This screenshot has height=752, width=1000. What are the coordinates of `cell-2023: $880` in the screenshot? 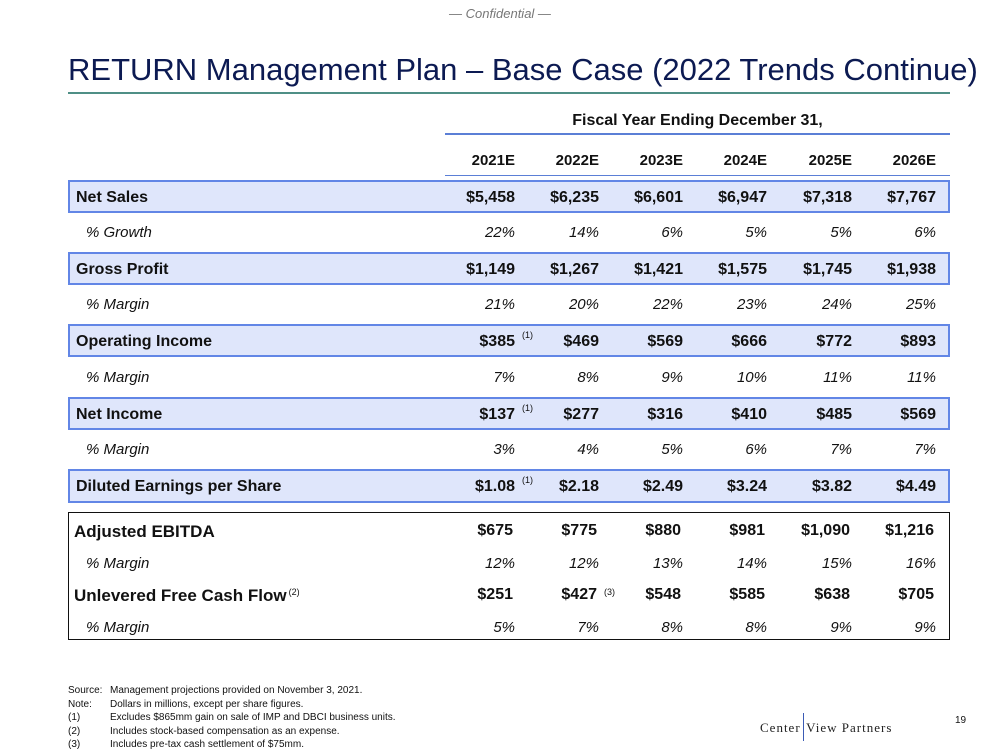 It's located at (663, 530).